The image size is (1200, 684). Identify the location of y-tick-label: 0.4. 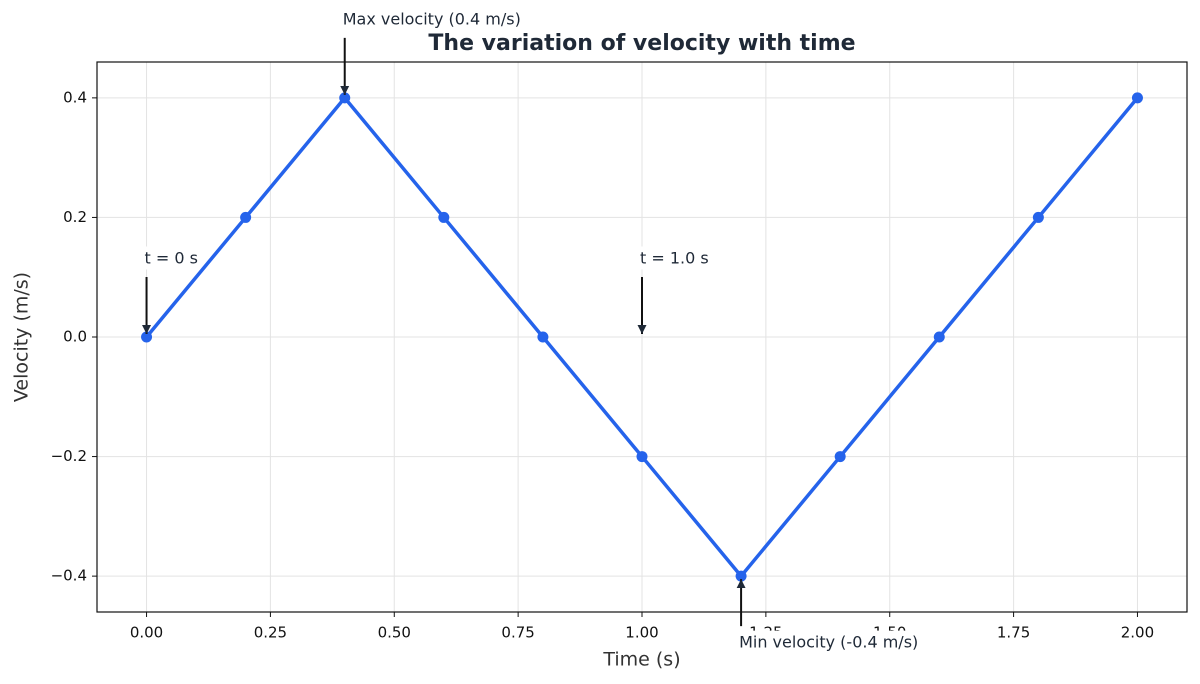
(75, 97).